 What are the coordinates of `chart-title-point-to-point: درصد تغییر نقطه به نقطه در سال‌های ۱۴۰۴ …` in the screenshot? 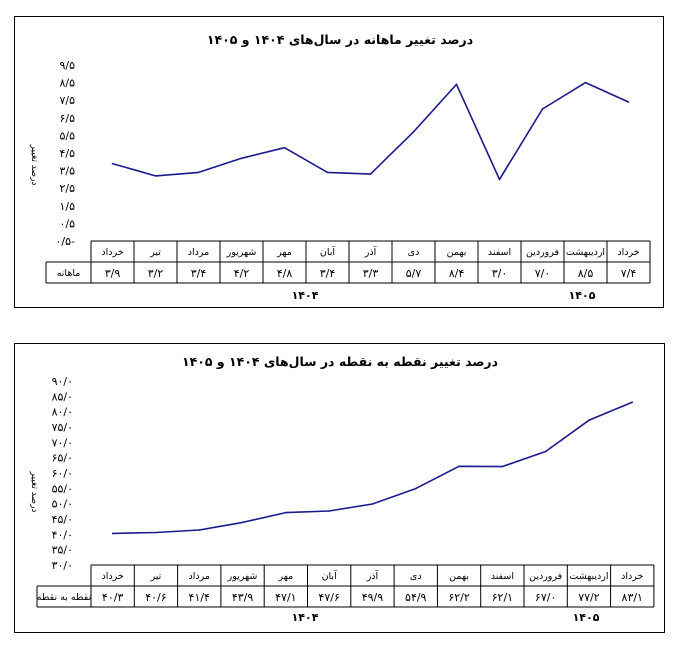 It's located at (340, 361).